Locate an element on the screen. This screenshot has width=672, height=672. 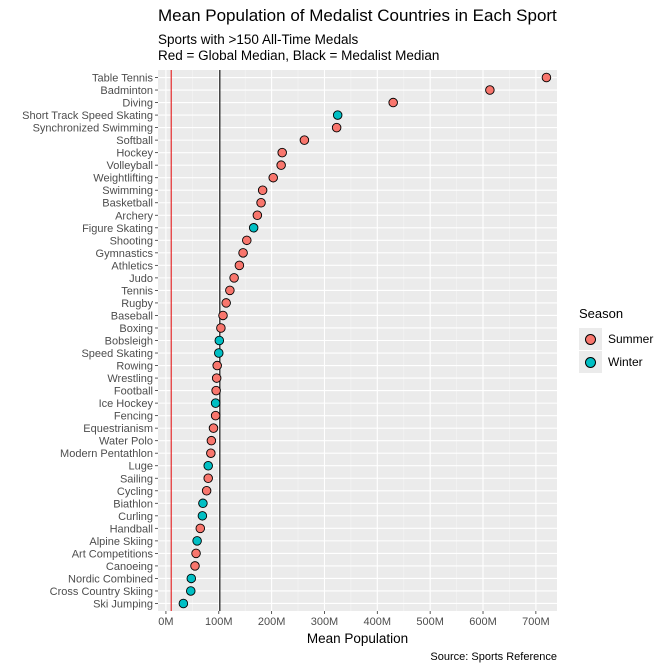
y-tick-label: Badminton is located at coordinates (126, 91).